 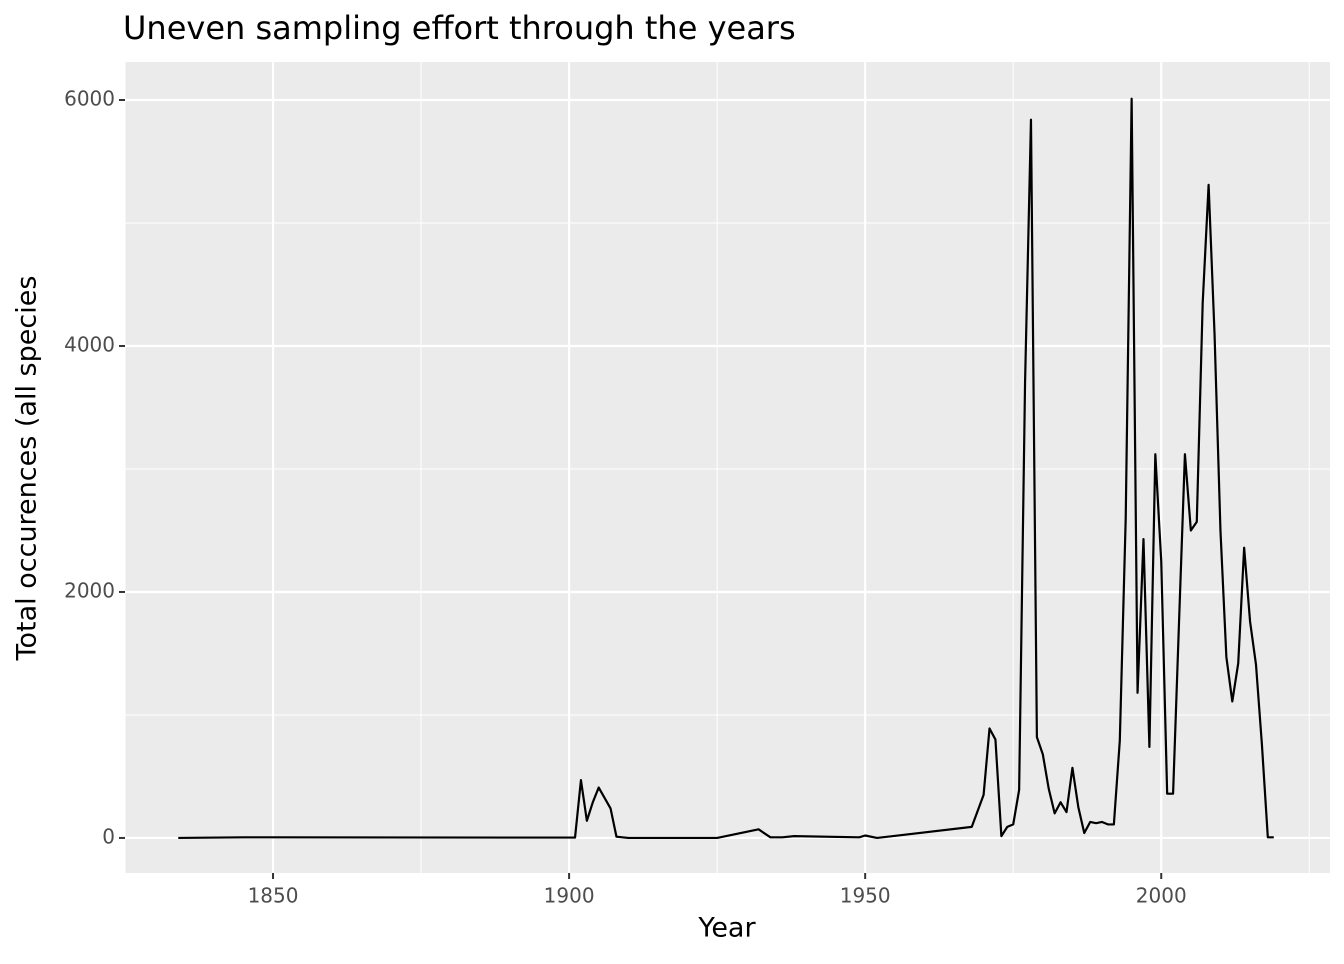 I want to click on x-tick-label: 1850, so click(x=273, y=896).